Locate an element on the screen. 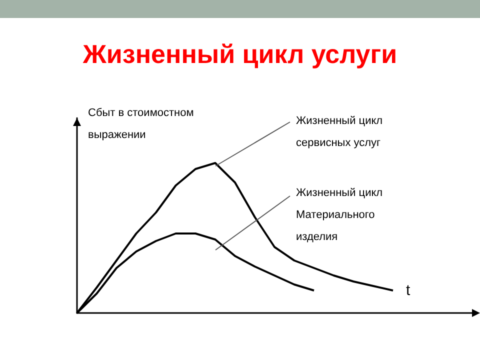 The image size is (480, 360). x-axis-title: t is located at coordinates (409, 291).